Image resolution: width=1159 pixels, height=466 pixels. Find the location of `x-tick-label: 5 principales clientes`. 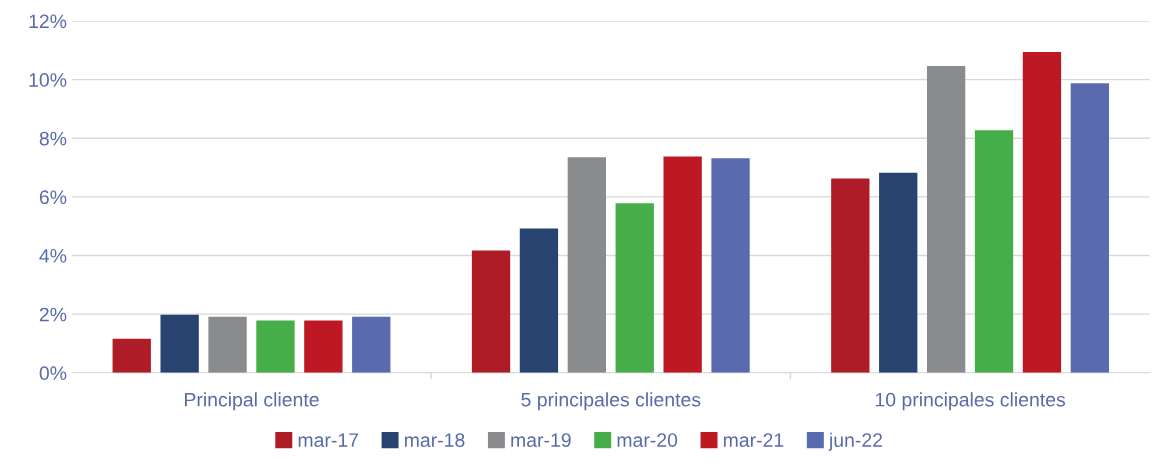

x-tick-label: 5 principales clientes is located at coordinates (611, 401).